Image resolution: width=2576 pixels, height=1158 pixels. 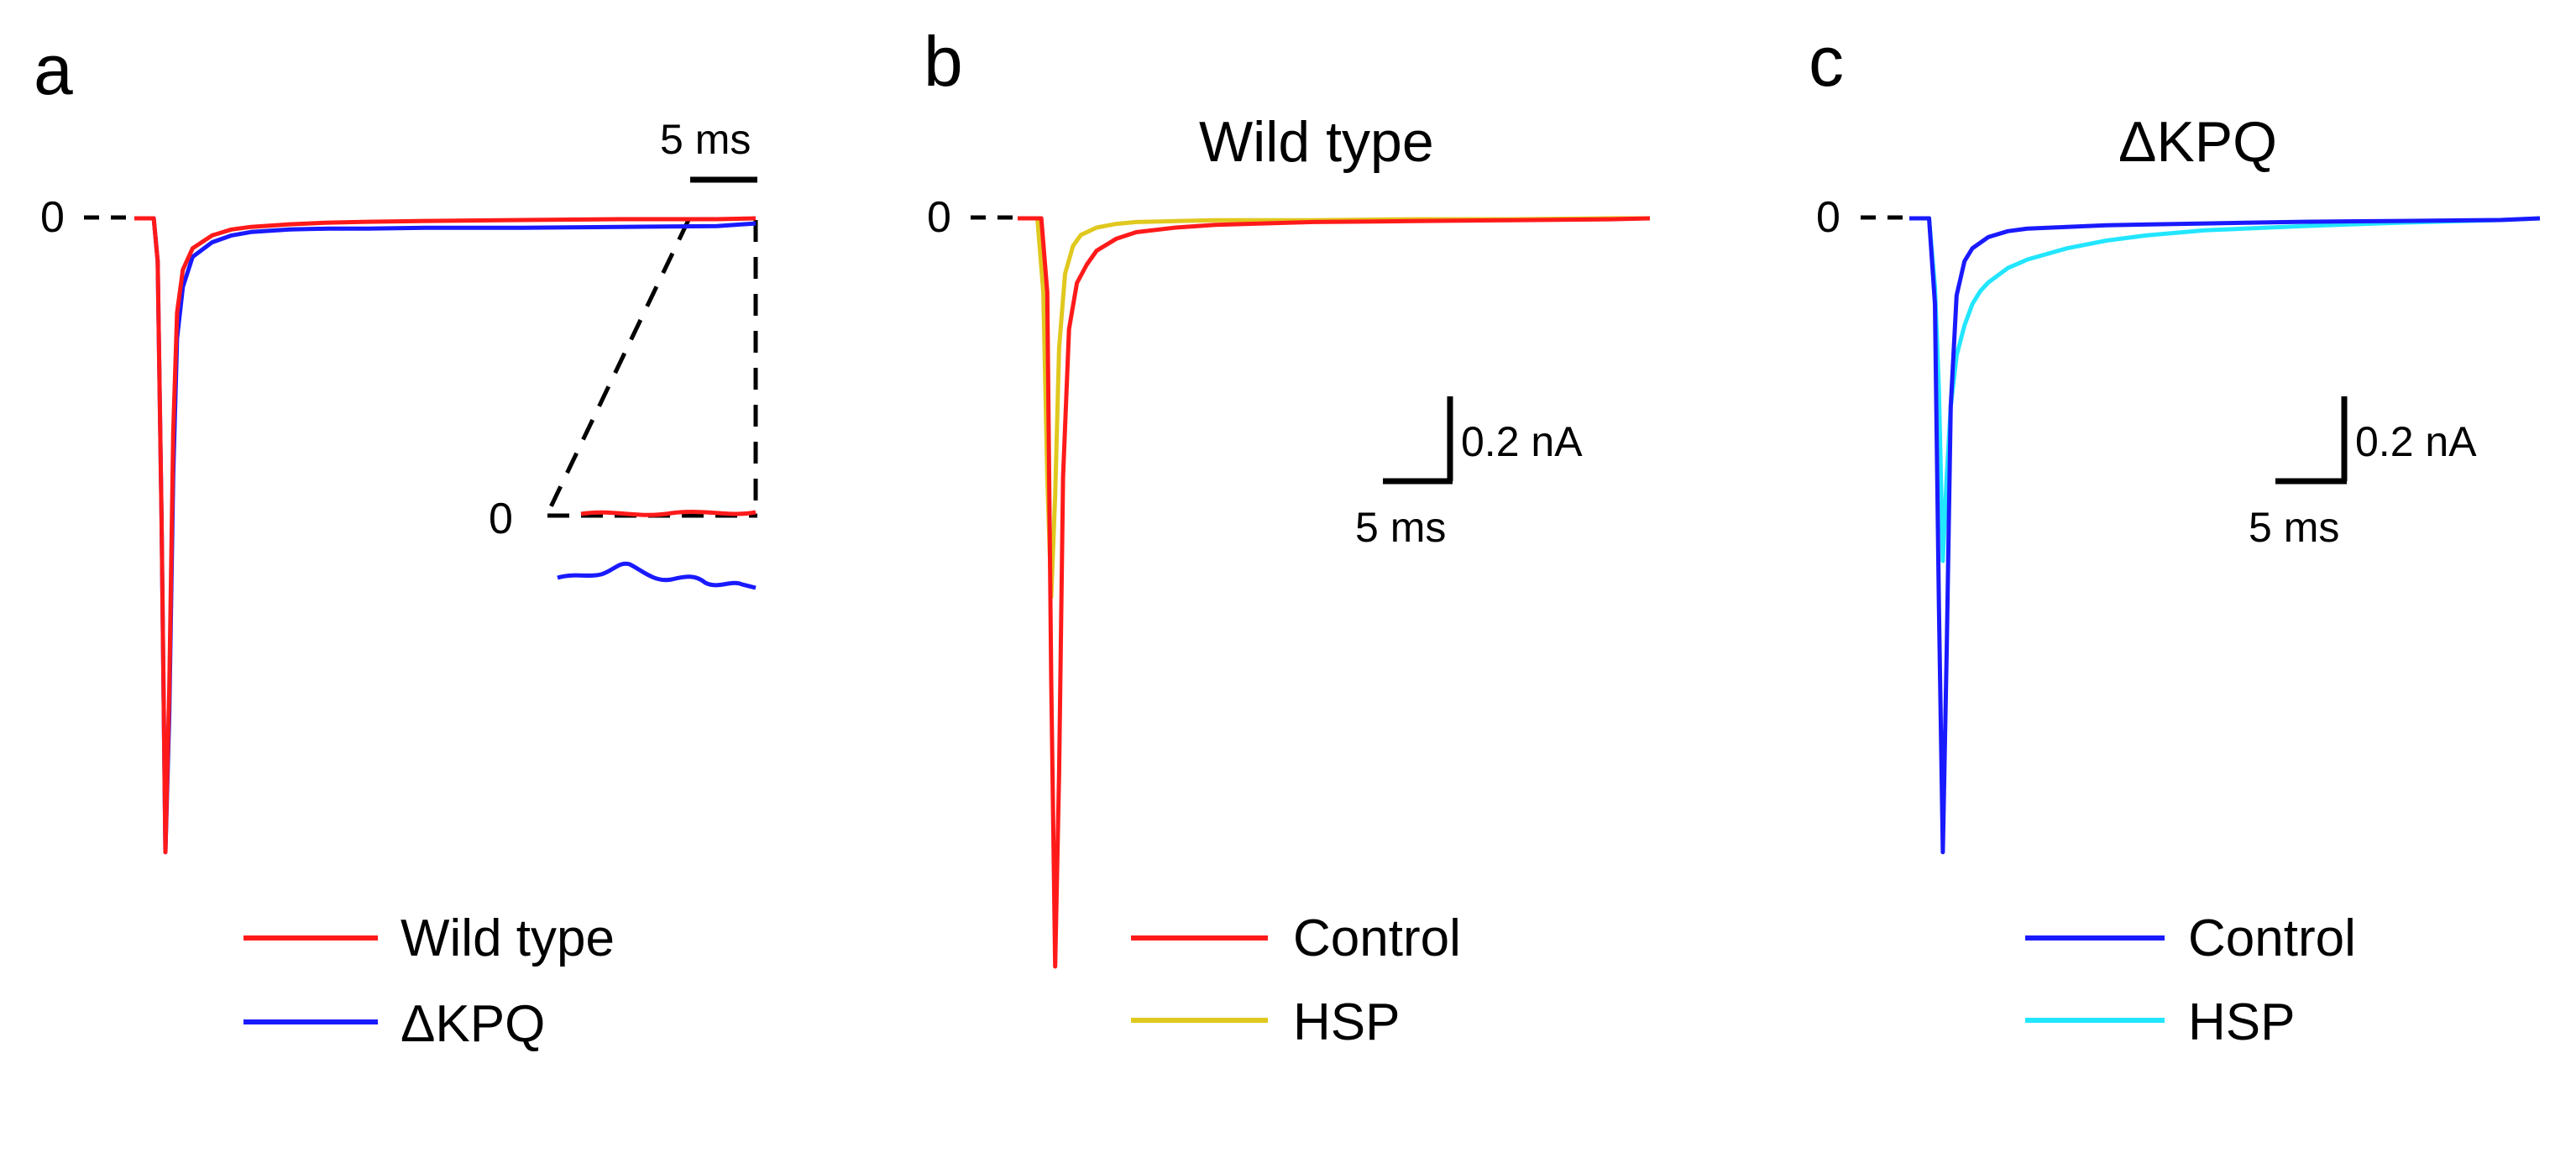 I want to click on panel-a-trace-kpq, so click(x=446, y=536).